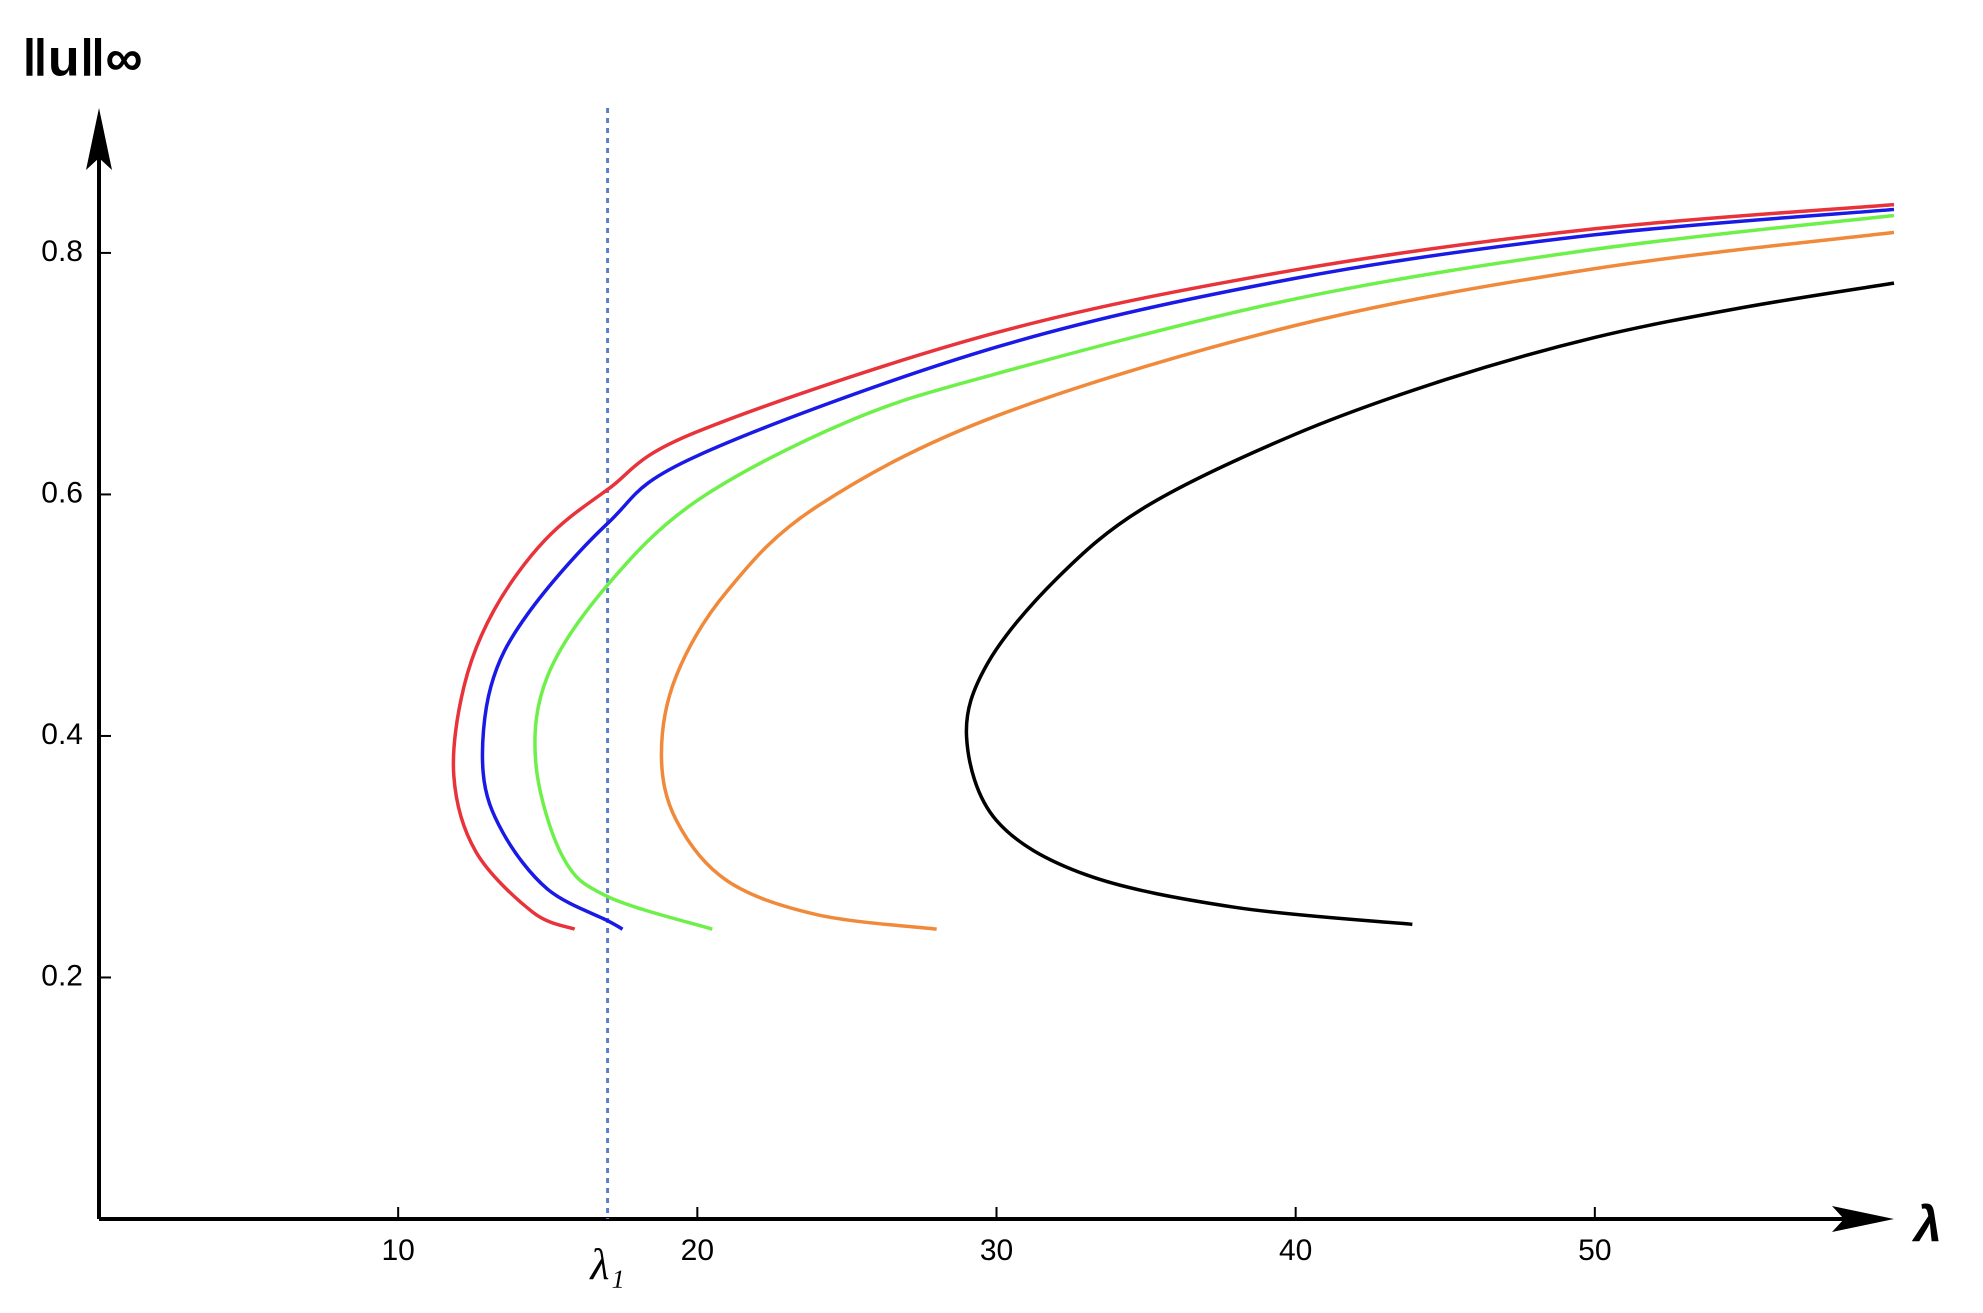 Image resolution: width=1983 pixels, height=1313 pixels. What do you see at coordinates (1863, 1219) in the screenshot?
I see `x-axis-arrow` at bounding box center [1863, 1219].